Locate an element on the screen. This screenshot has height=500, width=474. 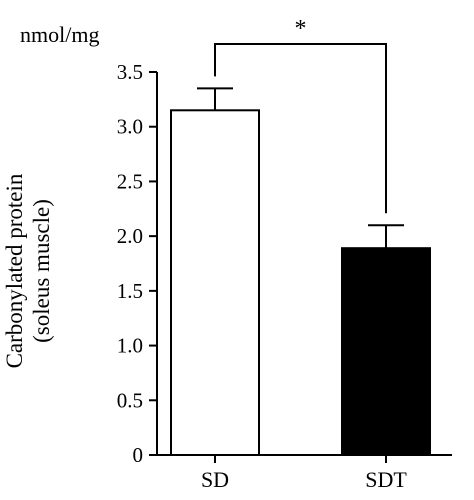
error-bars is located at coordinates (300, 168).